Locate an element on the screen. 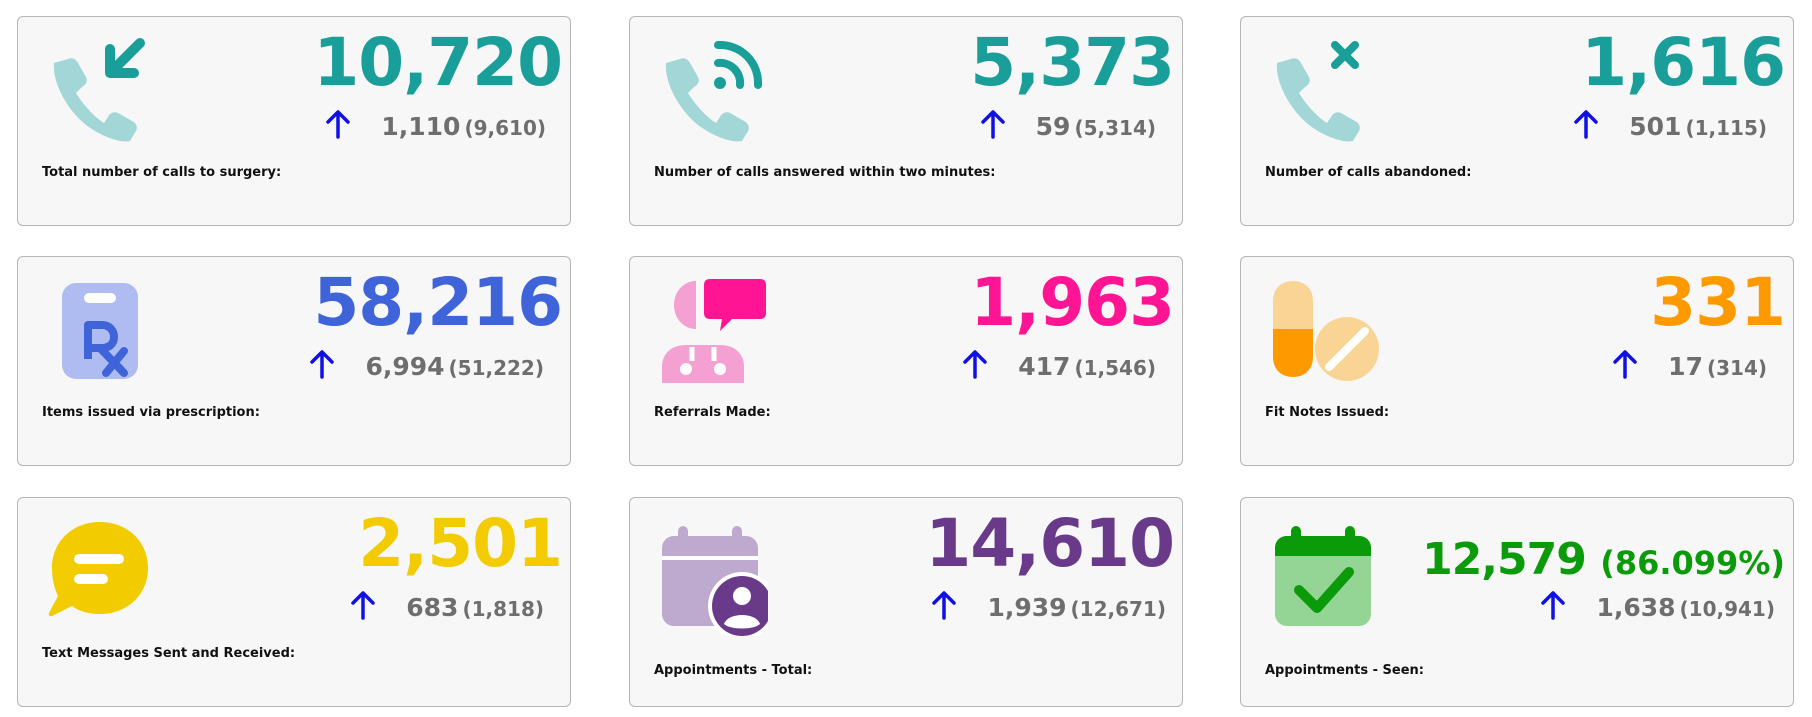  card-previous: (1,115) is located at coordinates (1726, 128).